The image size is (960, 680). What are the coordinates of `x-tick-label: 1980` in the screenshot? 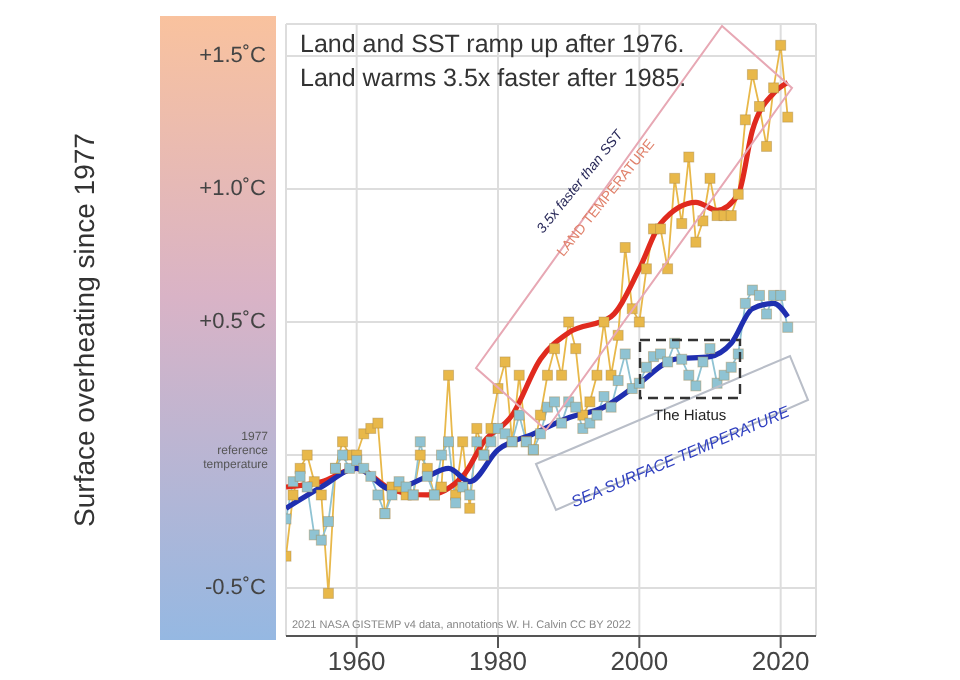 It's located at (498, 661).